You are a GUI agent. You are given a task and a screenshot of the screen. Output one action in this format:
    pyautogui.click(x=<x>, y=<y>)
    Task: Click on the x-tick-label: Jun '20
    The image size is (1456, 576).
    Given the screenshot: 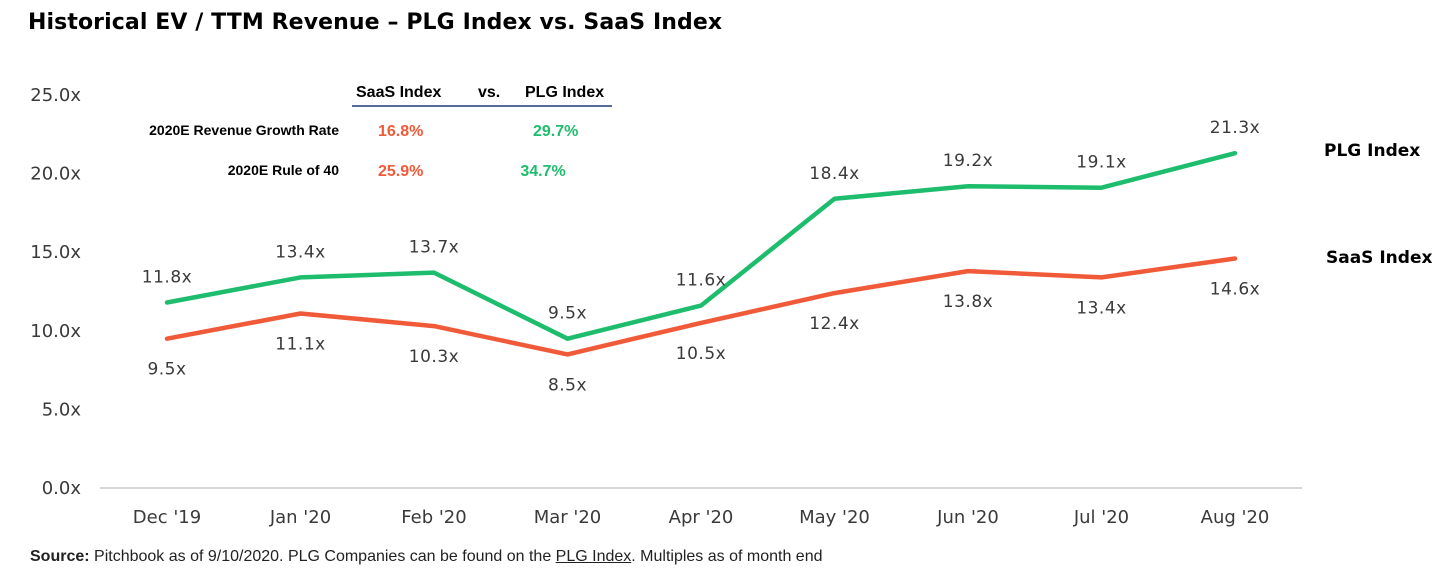 What is the action you would take?
    pyautogui.click(x=967, y=517)
    